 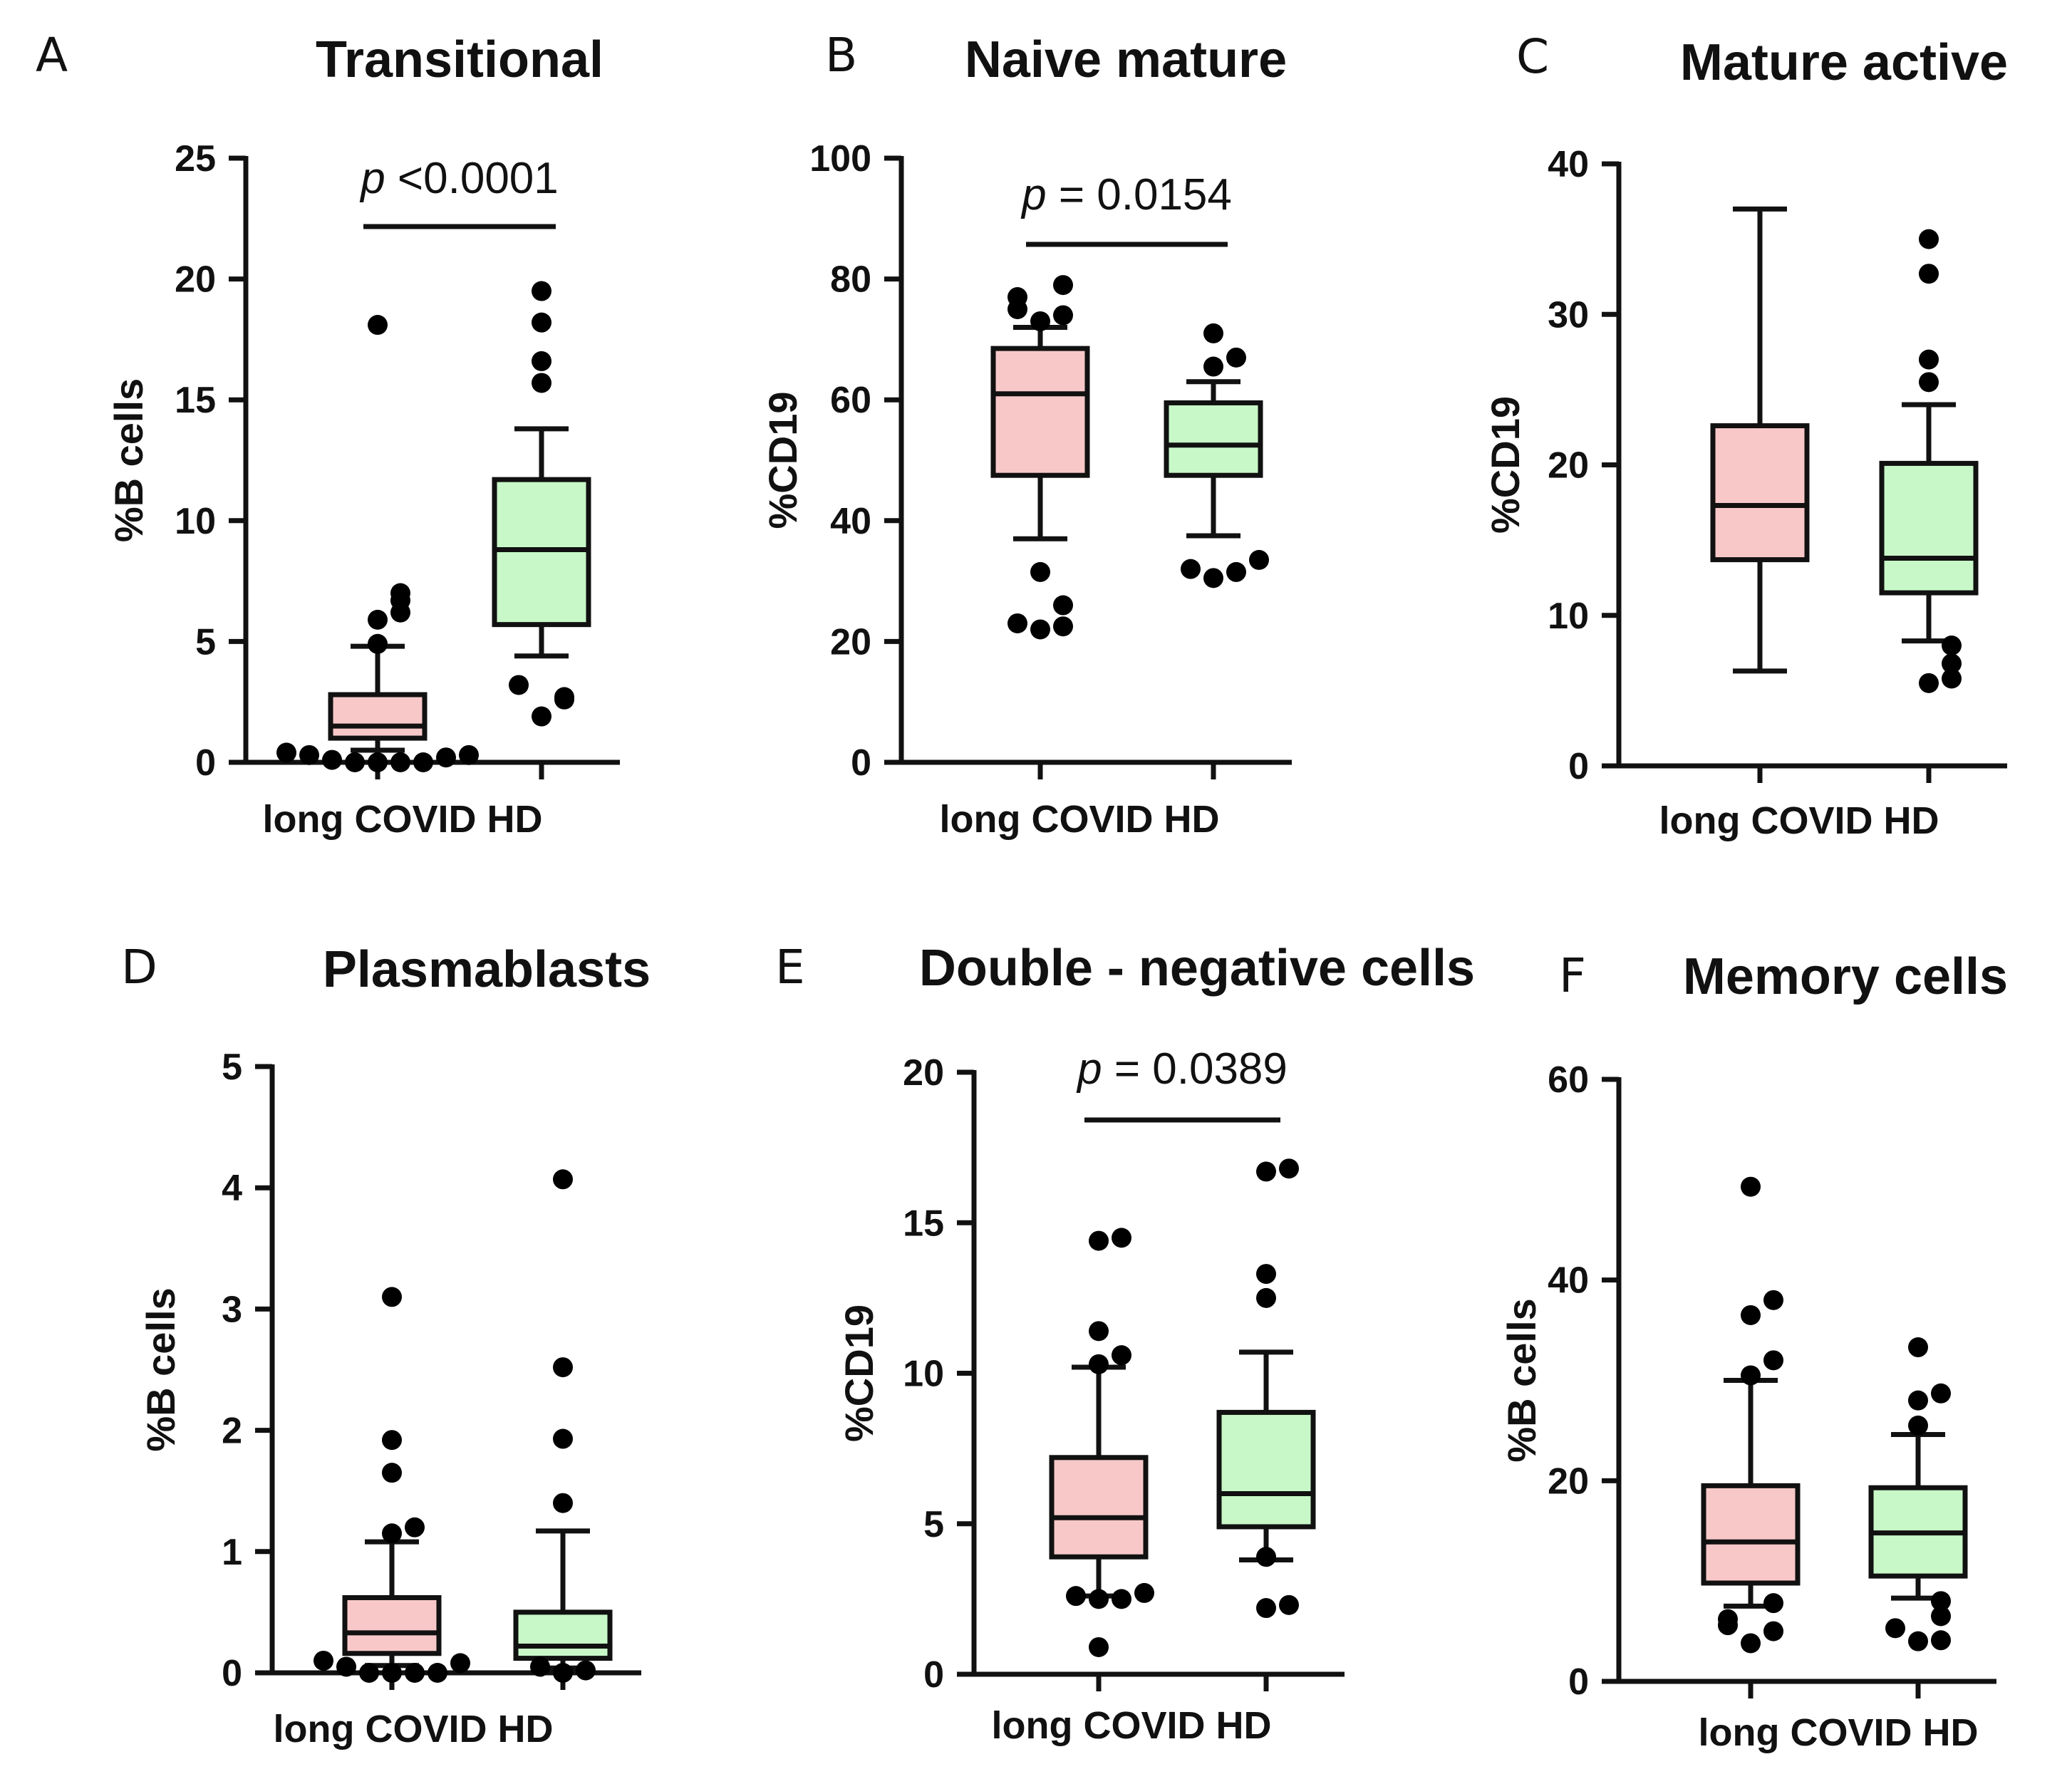 What do you see at coordinates (195, 400) in the screenshot?
I see `y-tick-label: 15` at bounding box center [195, 400].